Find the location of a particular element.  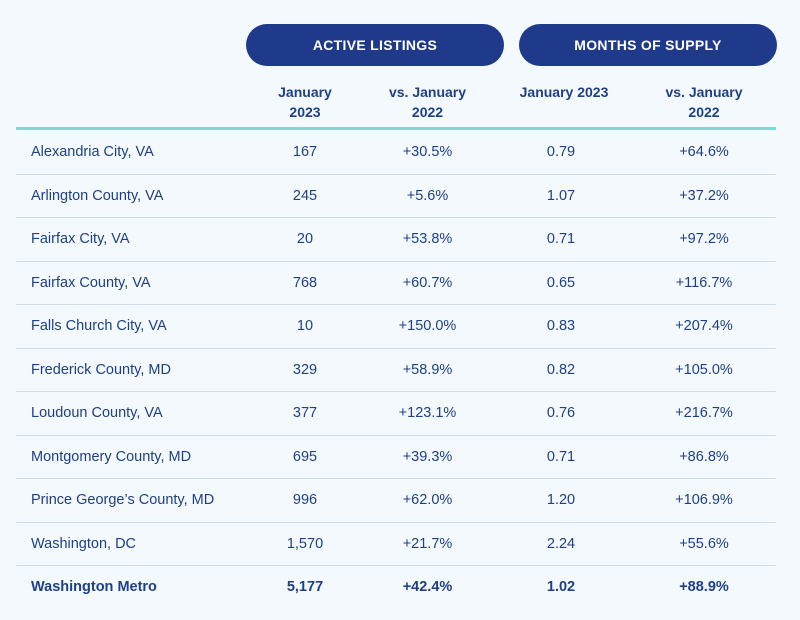

months-supply-change: +37.2% is located at coordinates (704, 196).